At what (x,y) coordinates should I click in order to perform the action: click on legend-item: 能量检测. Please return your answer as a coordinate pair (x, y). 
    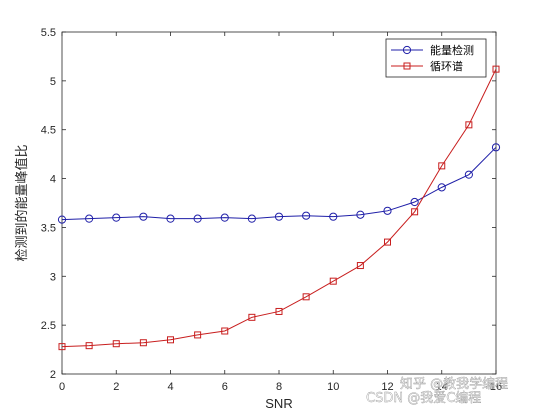
    Looking at the image, I should click on (432, 50).